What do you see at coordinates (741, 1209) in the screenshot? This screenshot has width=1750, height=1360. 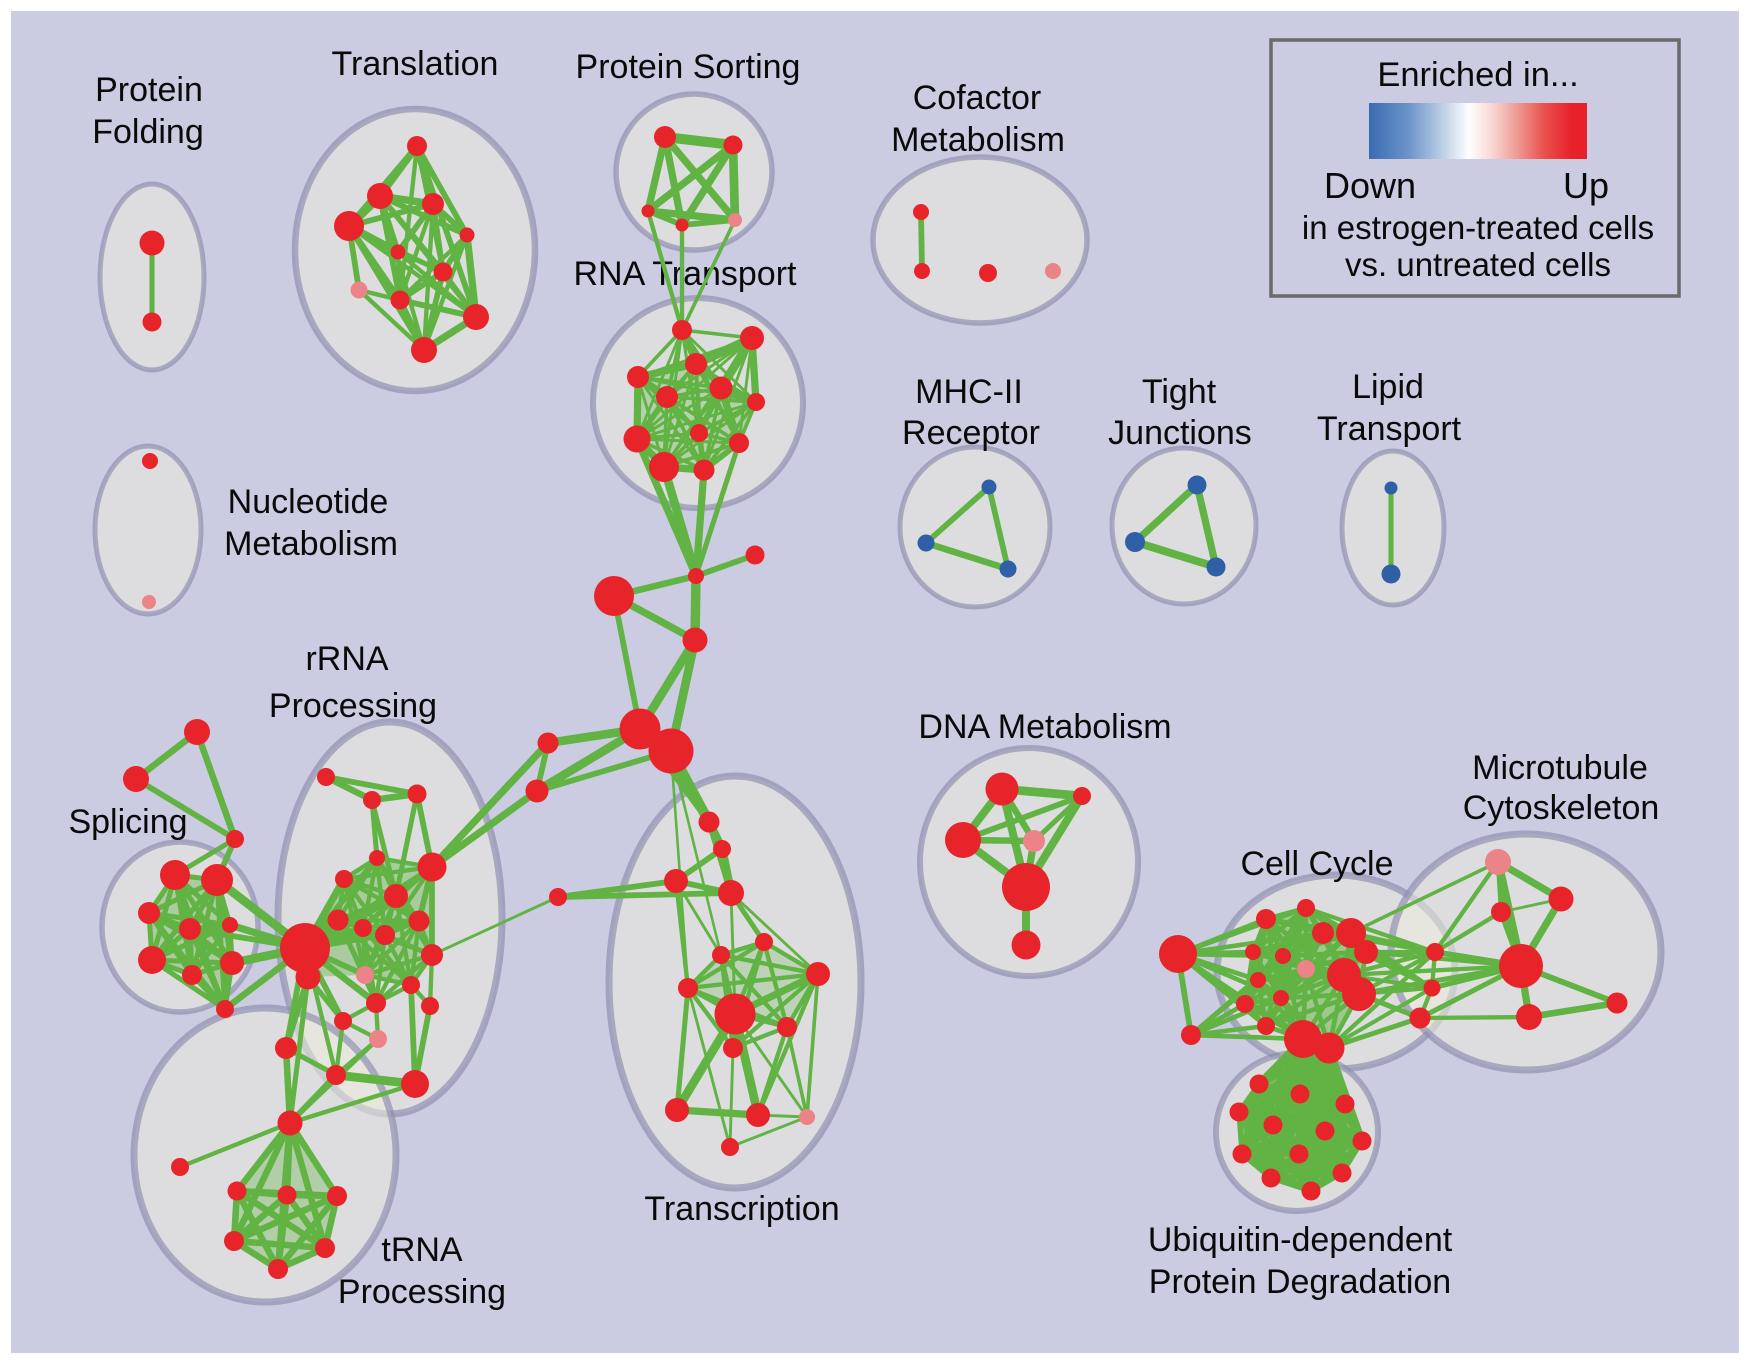 I see `svg-text: Transcription` at bounding box center [741, 1209].